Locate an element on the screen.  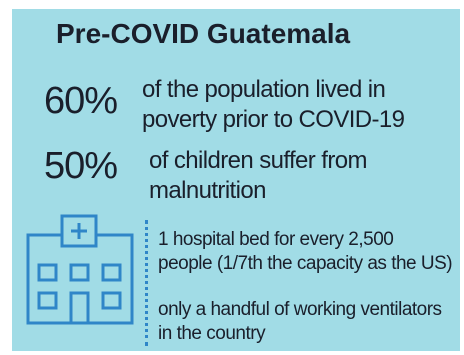
page-title: Pre-COVID Guatemala is located at coordinates (246, 34).